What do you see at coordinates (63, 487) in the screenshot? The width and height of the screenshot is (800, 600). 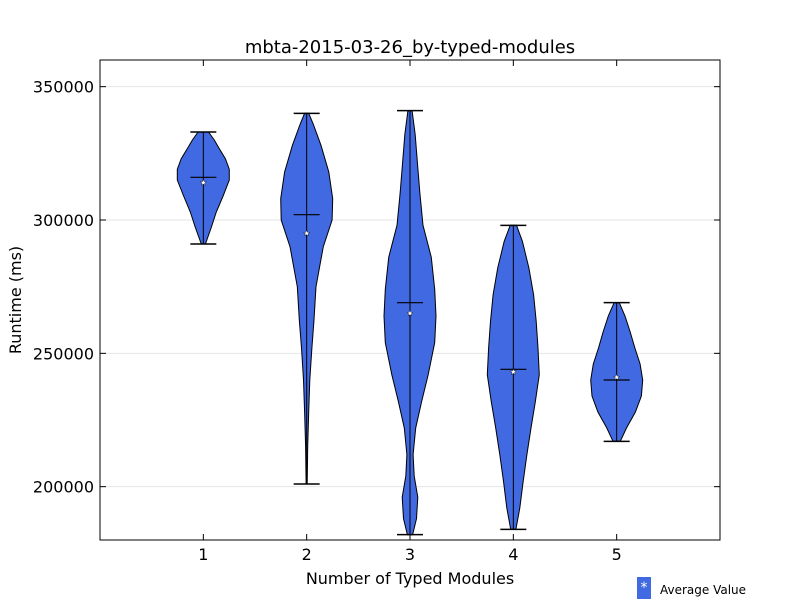 I see `y-tick-label: 200000` at bounding box center [63, 487].